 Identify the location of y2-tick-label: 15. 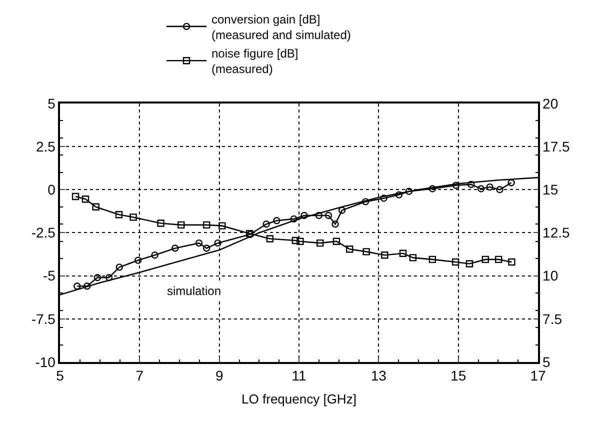
(550, 190).